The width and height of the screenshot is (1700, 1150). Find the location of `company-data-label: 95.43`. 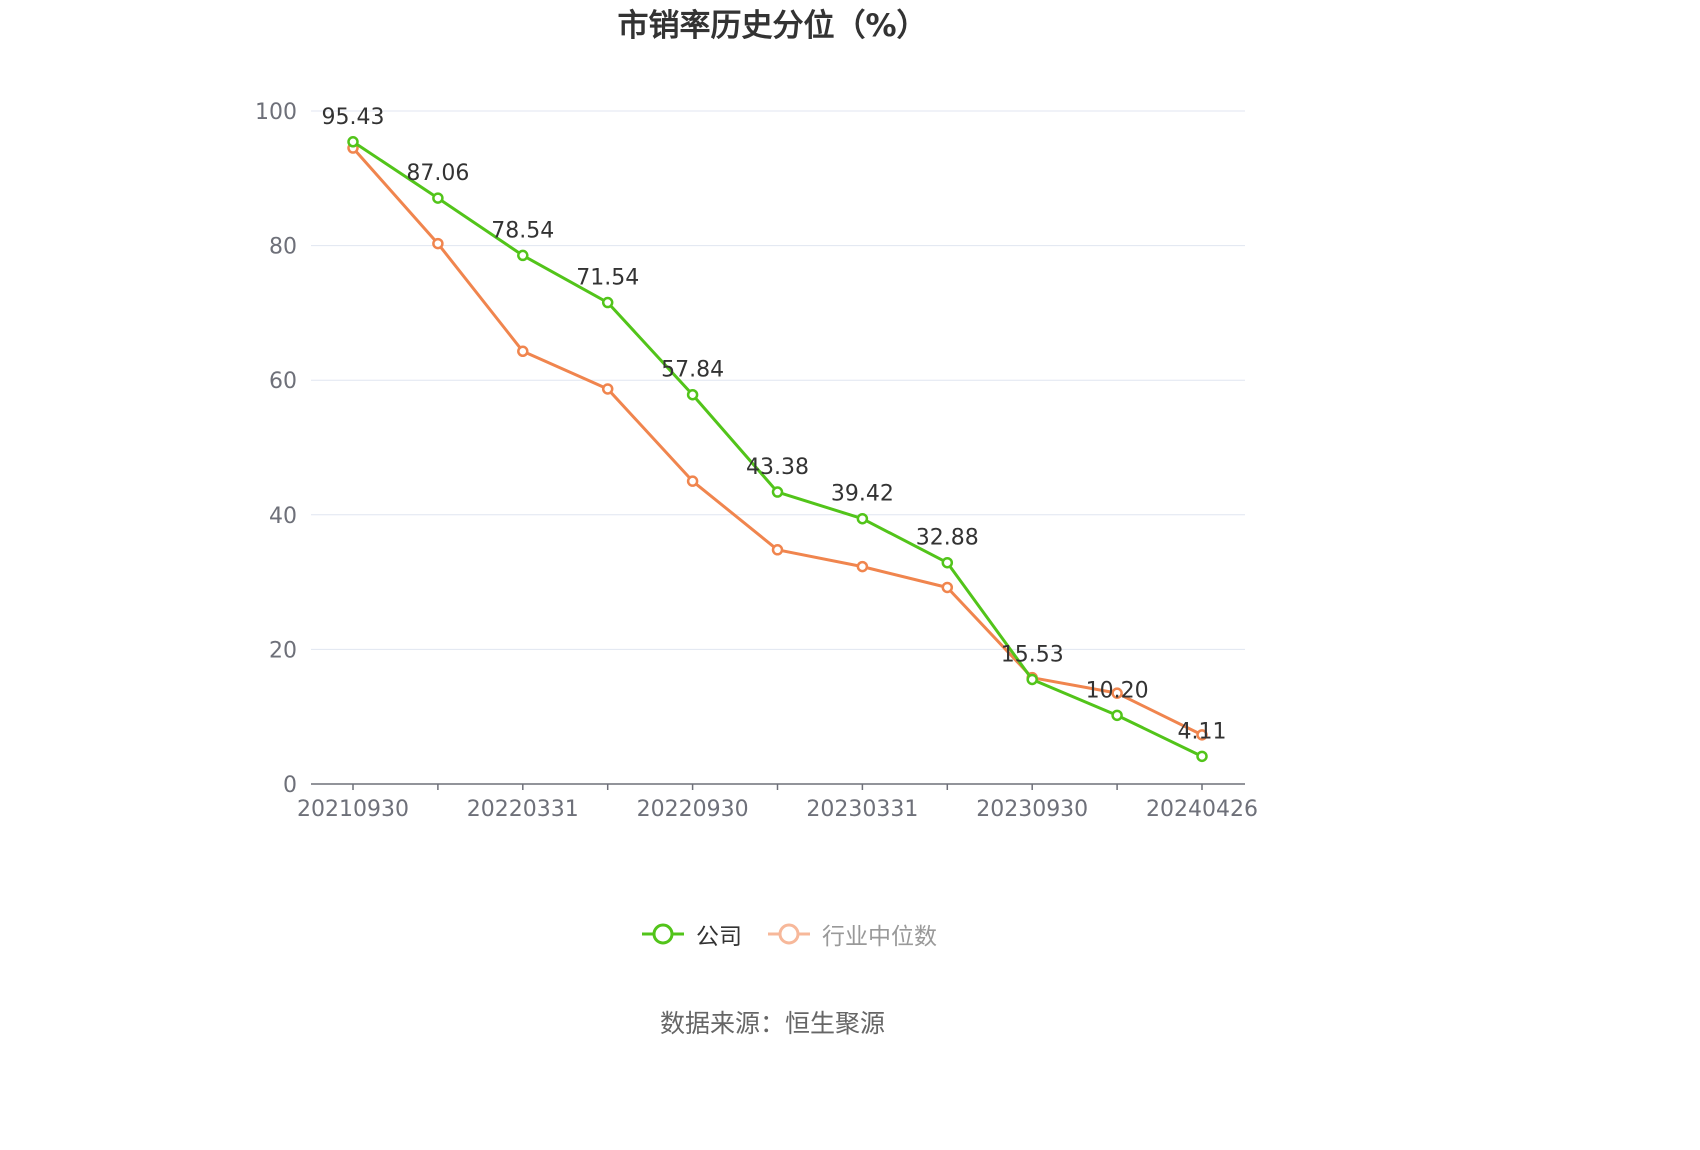

company-data-label: 95.43 is located at coordinates (353, 117).